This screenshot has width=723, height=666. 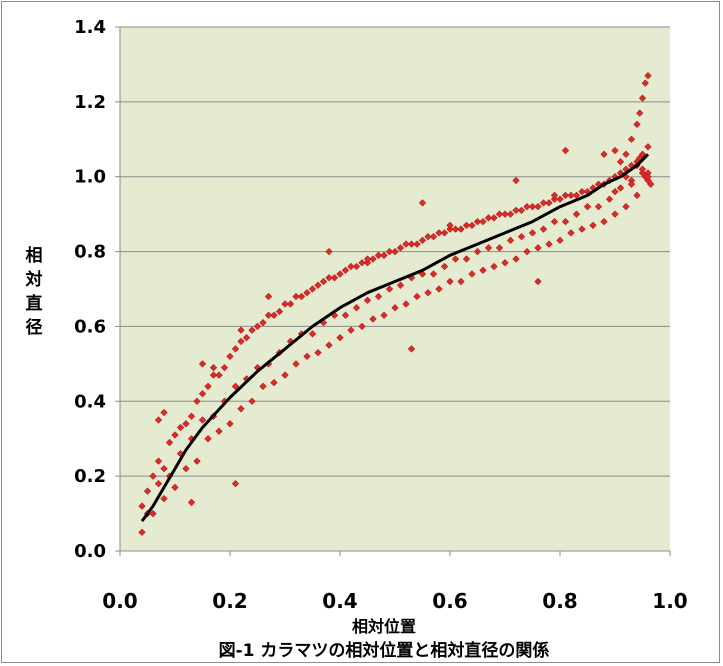 I want to click on x-tick-label: 0.0, so click(x=119, y=601).